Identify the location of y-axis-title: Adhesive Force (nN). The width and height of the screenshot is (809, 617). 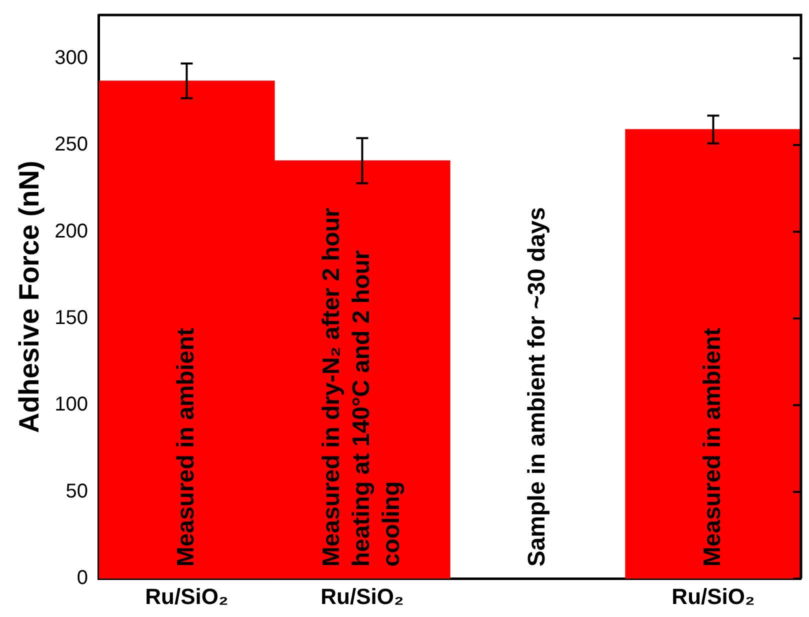
(29, 296).